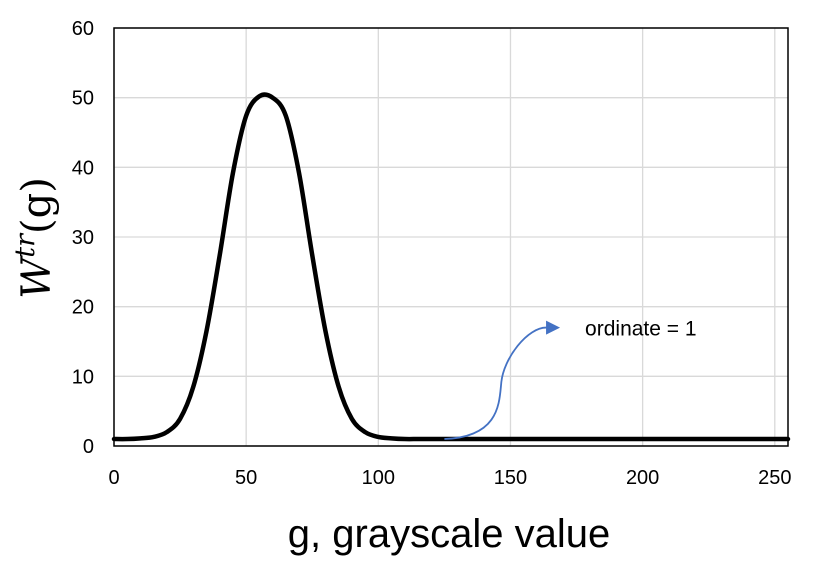  What do you see at coordinates (553, 327) in the screenshot?
I see `annotation-arrowhead` at bounding box center [553, 327].